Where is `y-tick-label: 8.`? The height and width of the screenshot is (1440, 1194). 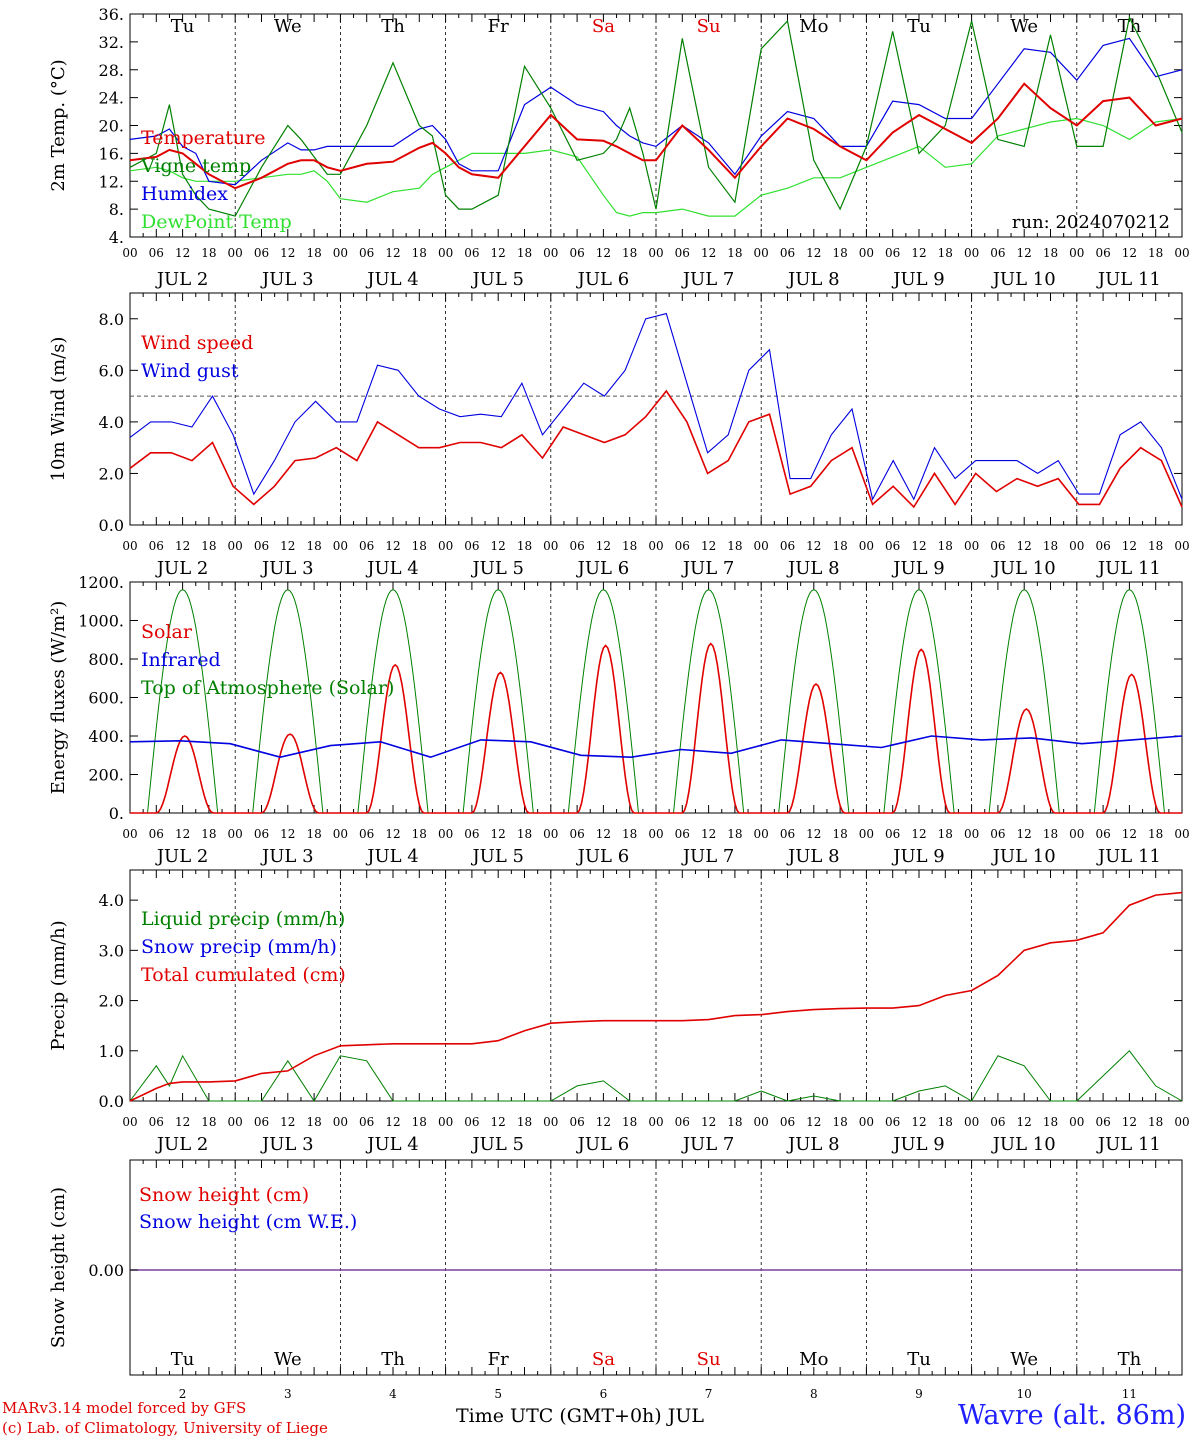
y-tick-label: 8. is located at coordinates (116, 209).